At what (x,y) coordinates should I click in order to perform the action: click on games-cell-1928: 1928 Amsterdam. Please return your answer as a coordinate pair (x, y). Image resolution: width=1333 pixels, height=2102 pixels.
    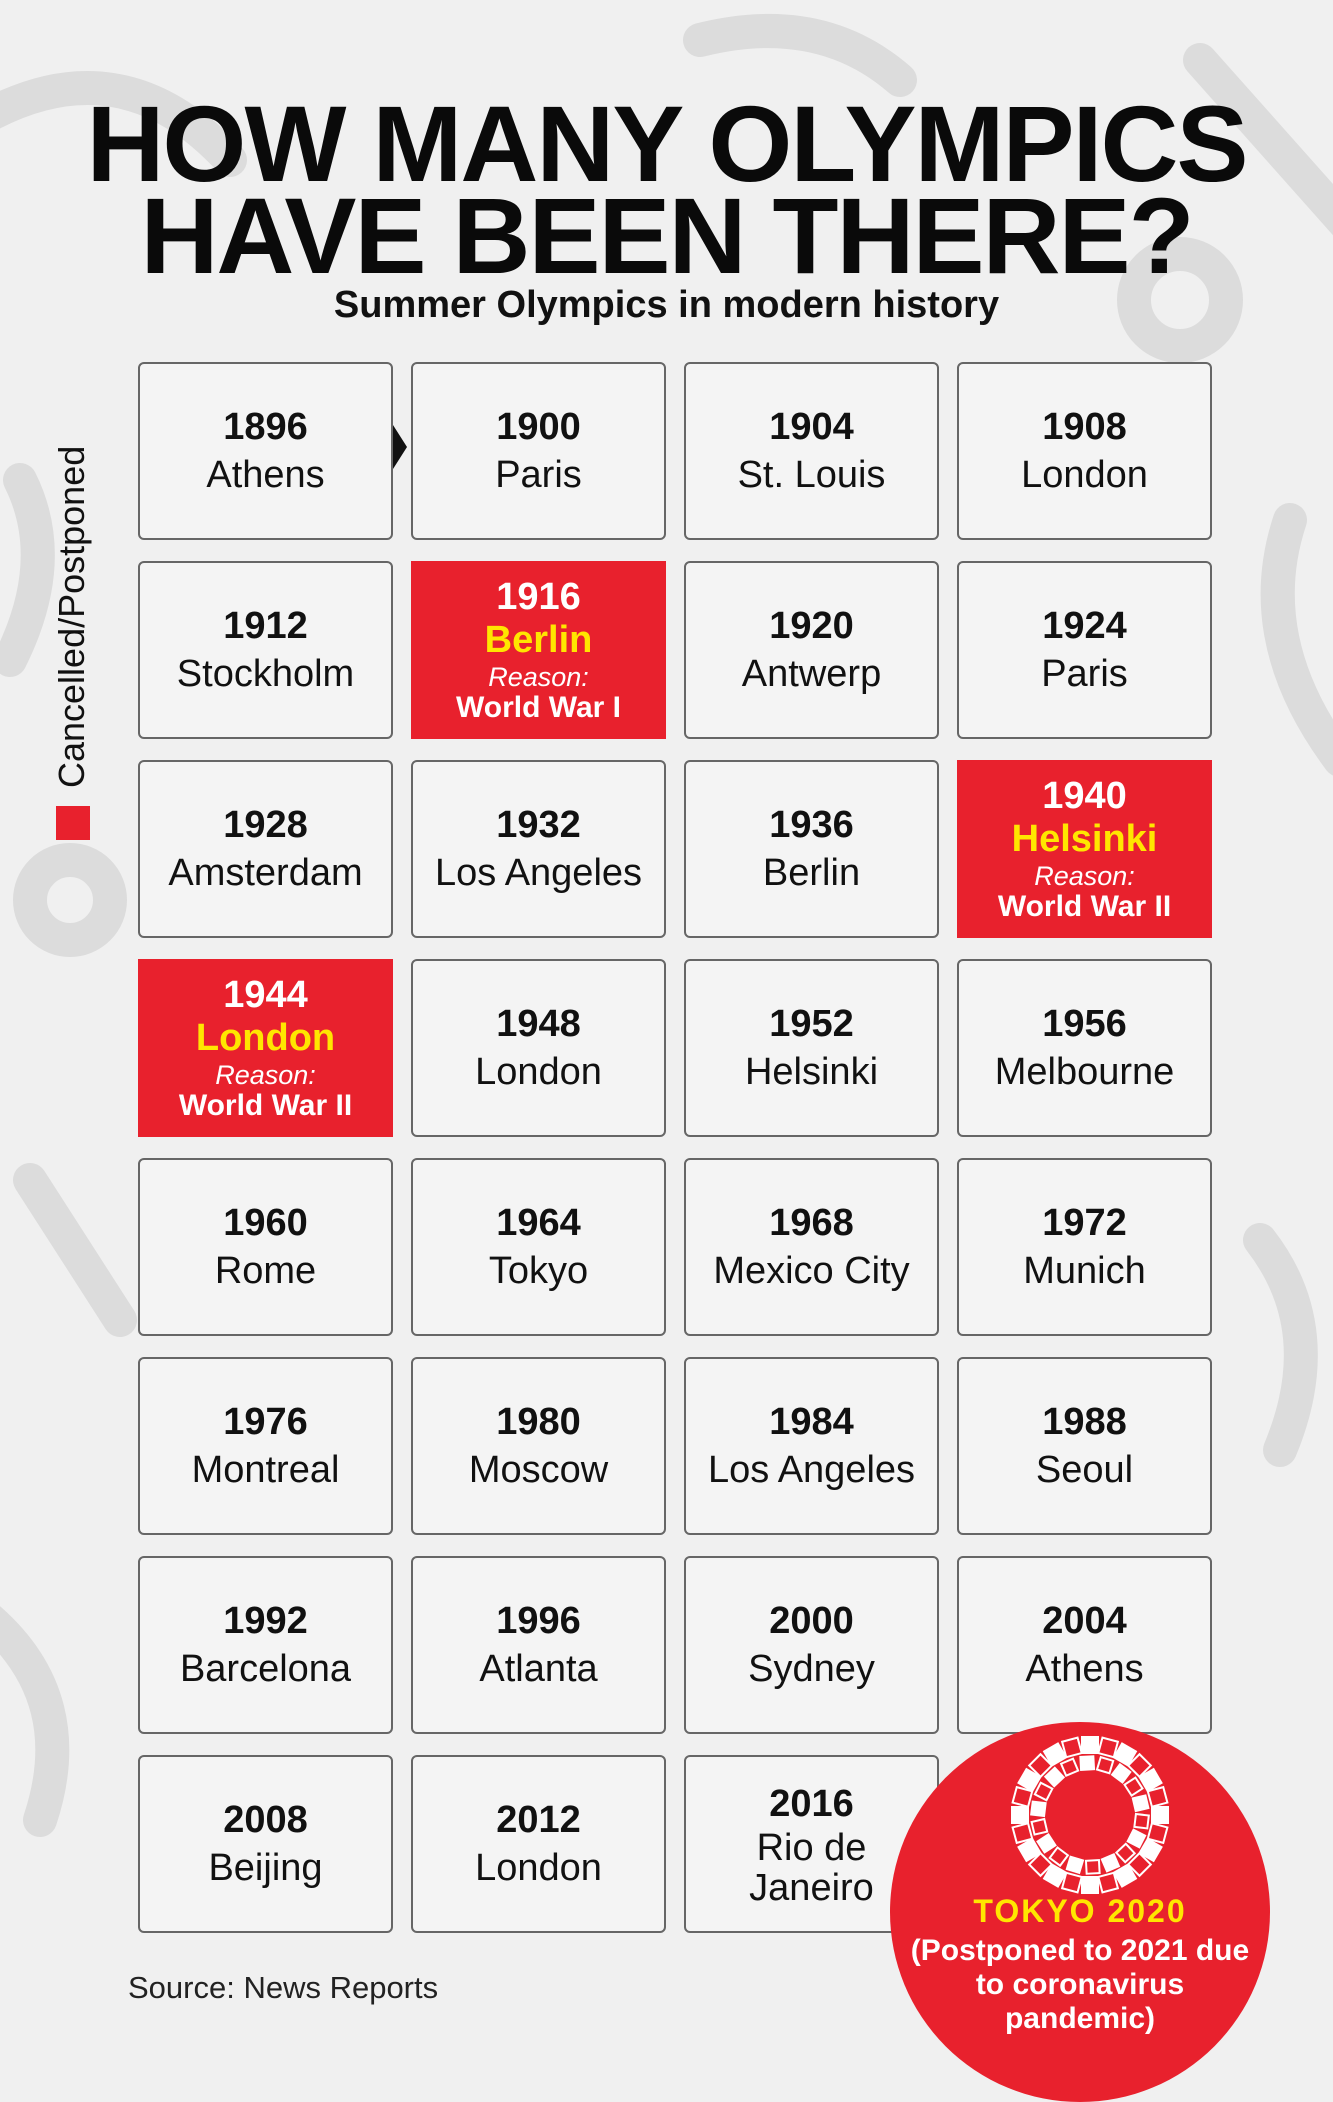
    Looking at the image, I should click on (265, 849).